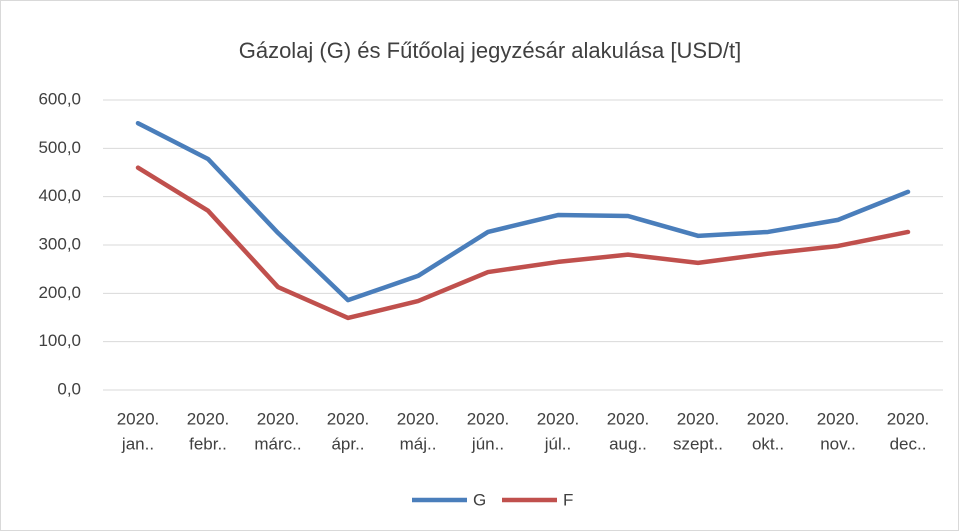  I want to click on legend-label: G, so click(479, 499).